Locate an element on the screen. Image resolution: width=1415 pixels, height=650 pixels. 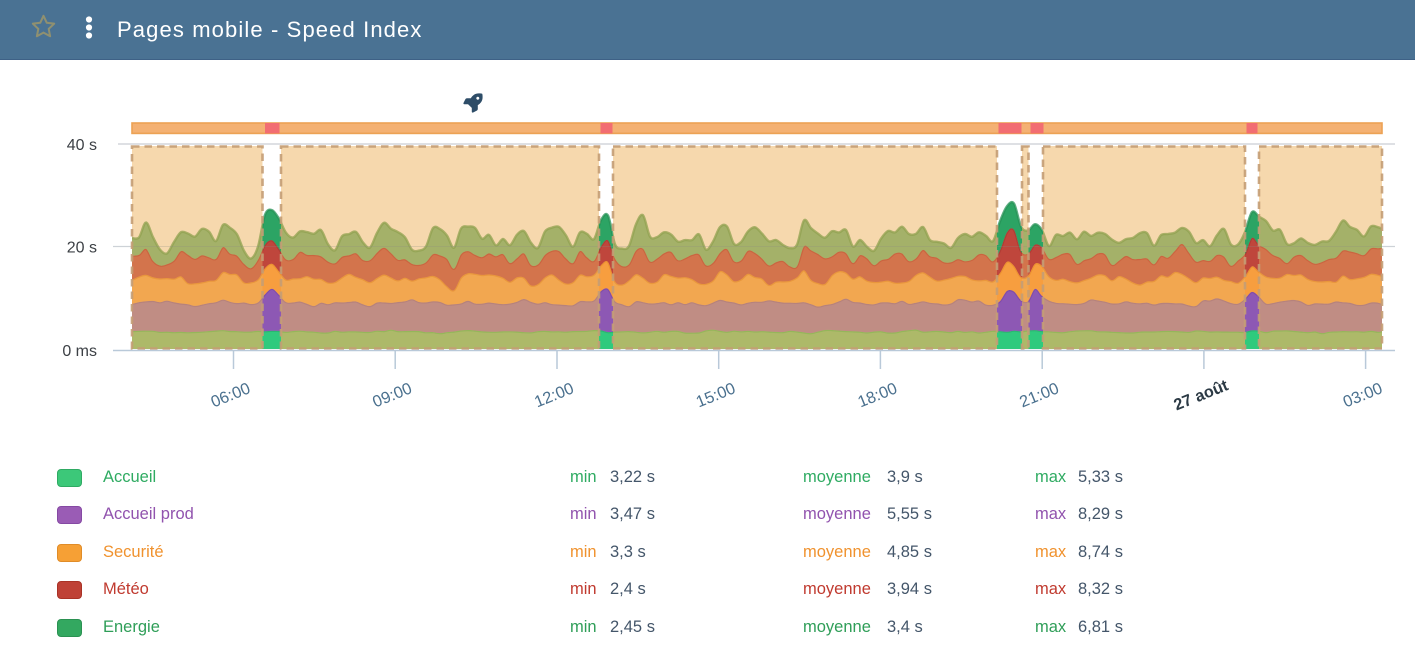
svg-text: 09:00 is located at coordinates (392, 395).